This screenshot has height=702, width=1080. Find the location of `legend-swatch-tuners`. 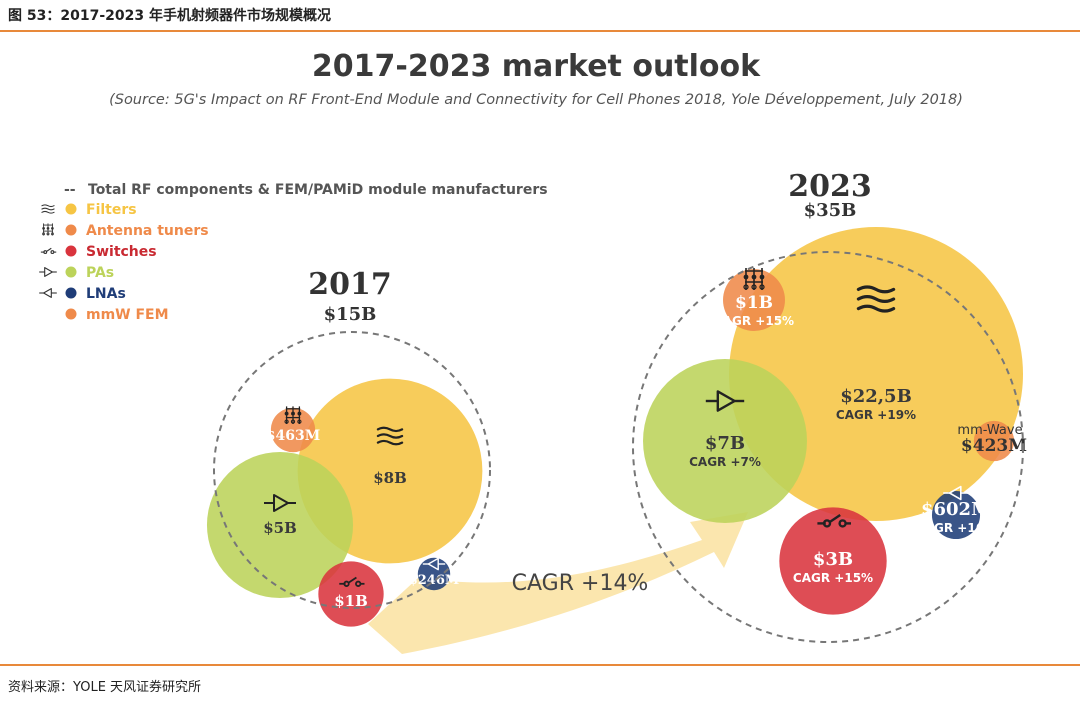

legend-swatch-tuners is located at coordinates (71, 230).